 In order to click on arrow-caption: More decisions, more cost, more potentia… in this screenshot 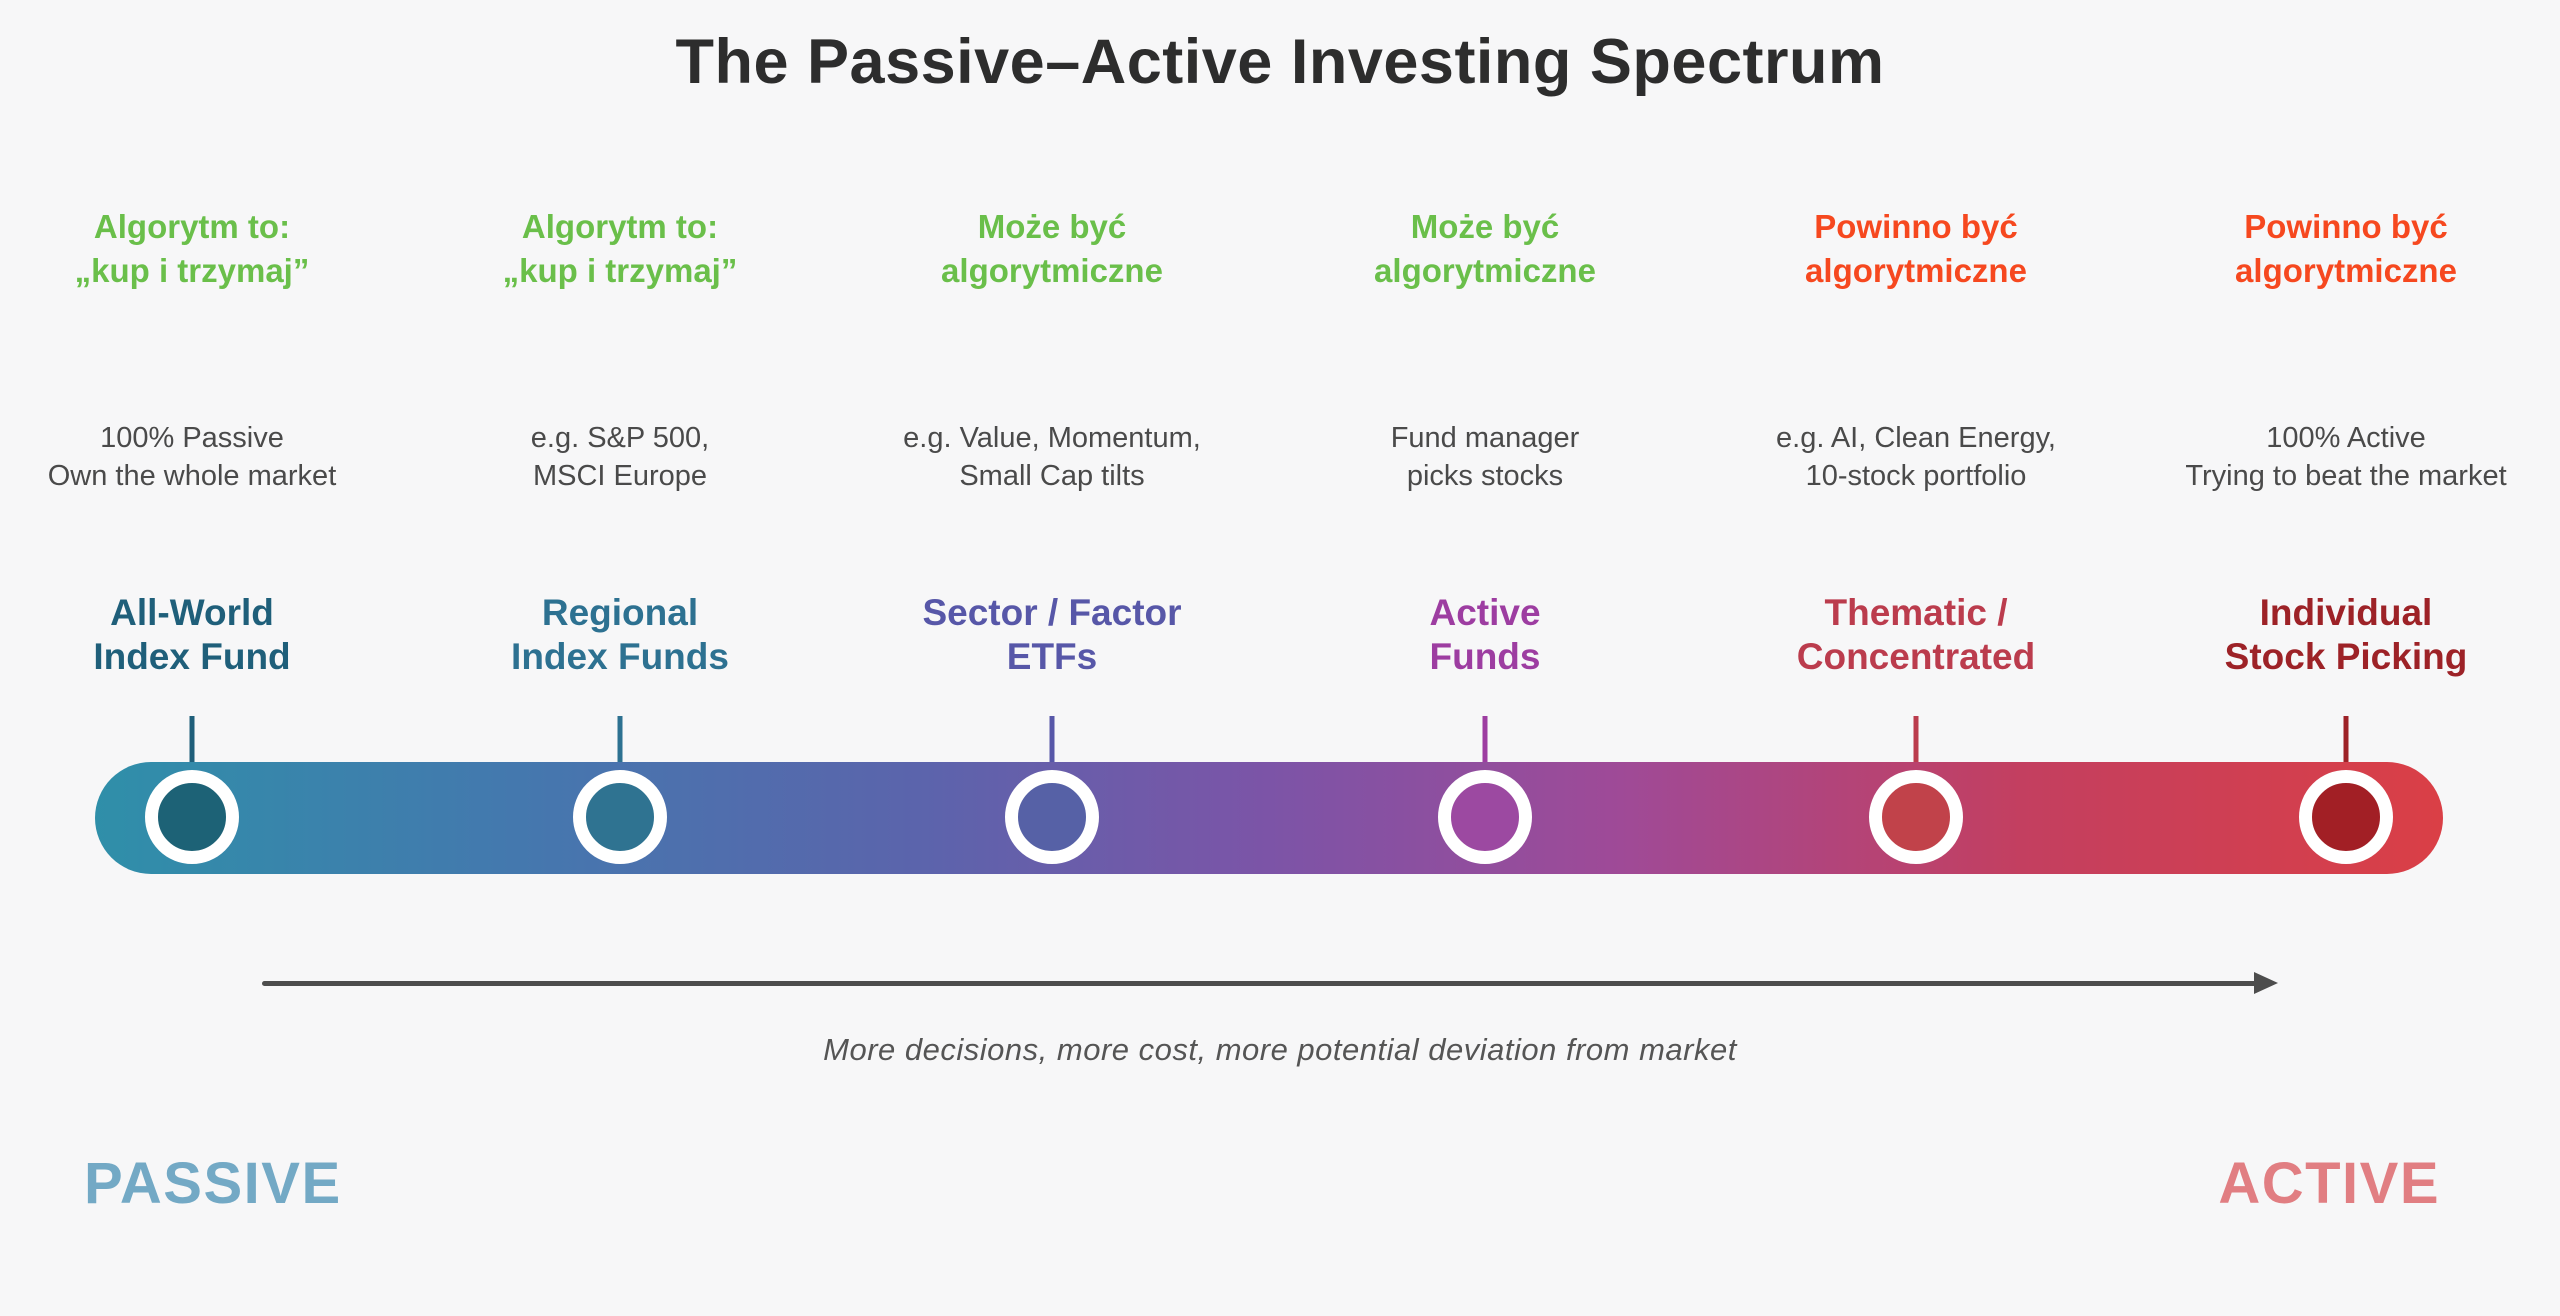, I will do `click(1280, 1049)`.